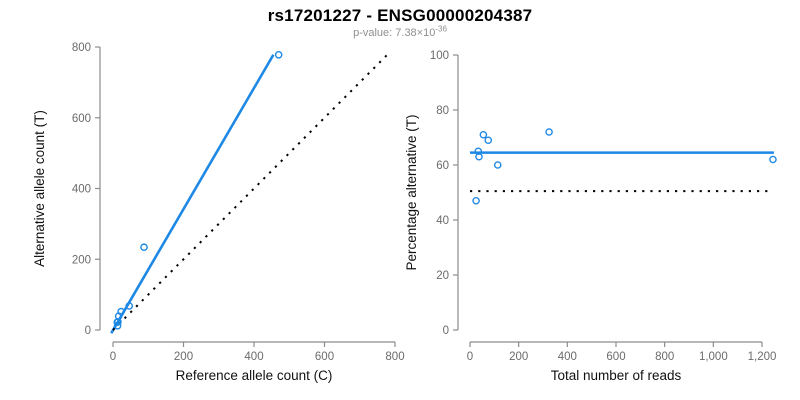  Describe the element at coordinates (762, 357) in the screenshot. I see `x-tick-label: 1,200` at that location.